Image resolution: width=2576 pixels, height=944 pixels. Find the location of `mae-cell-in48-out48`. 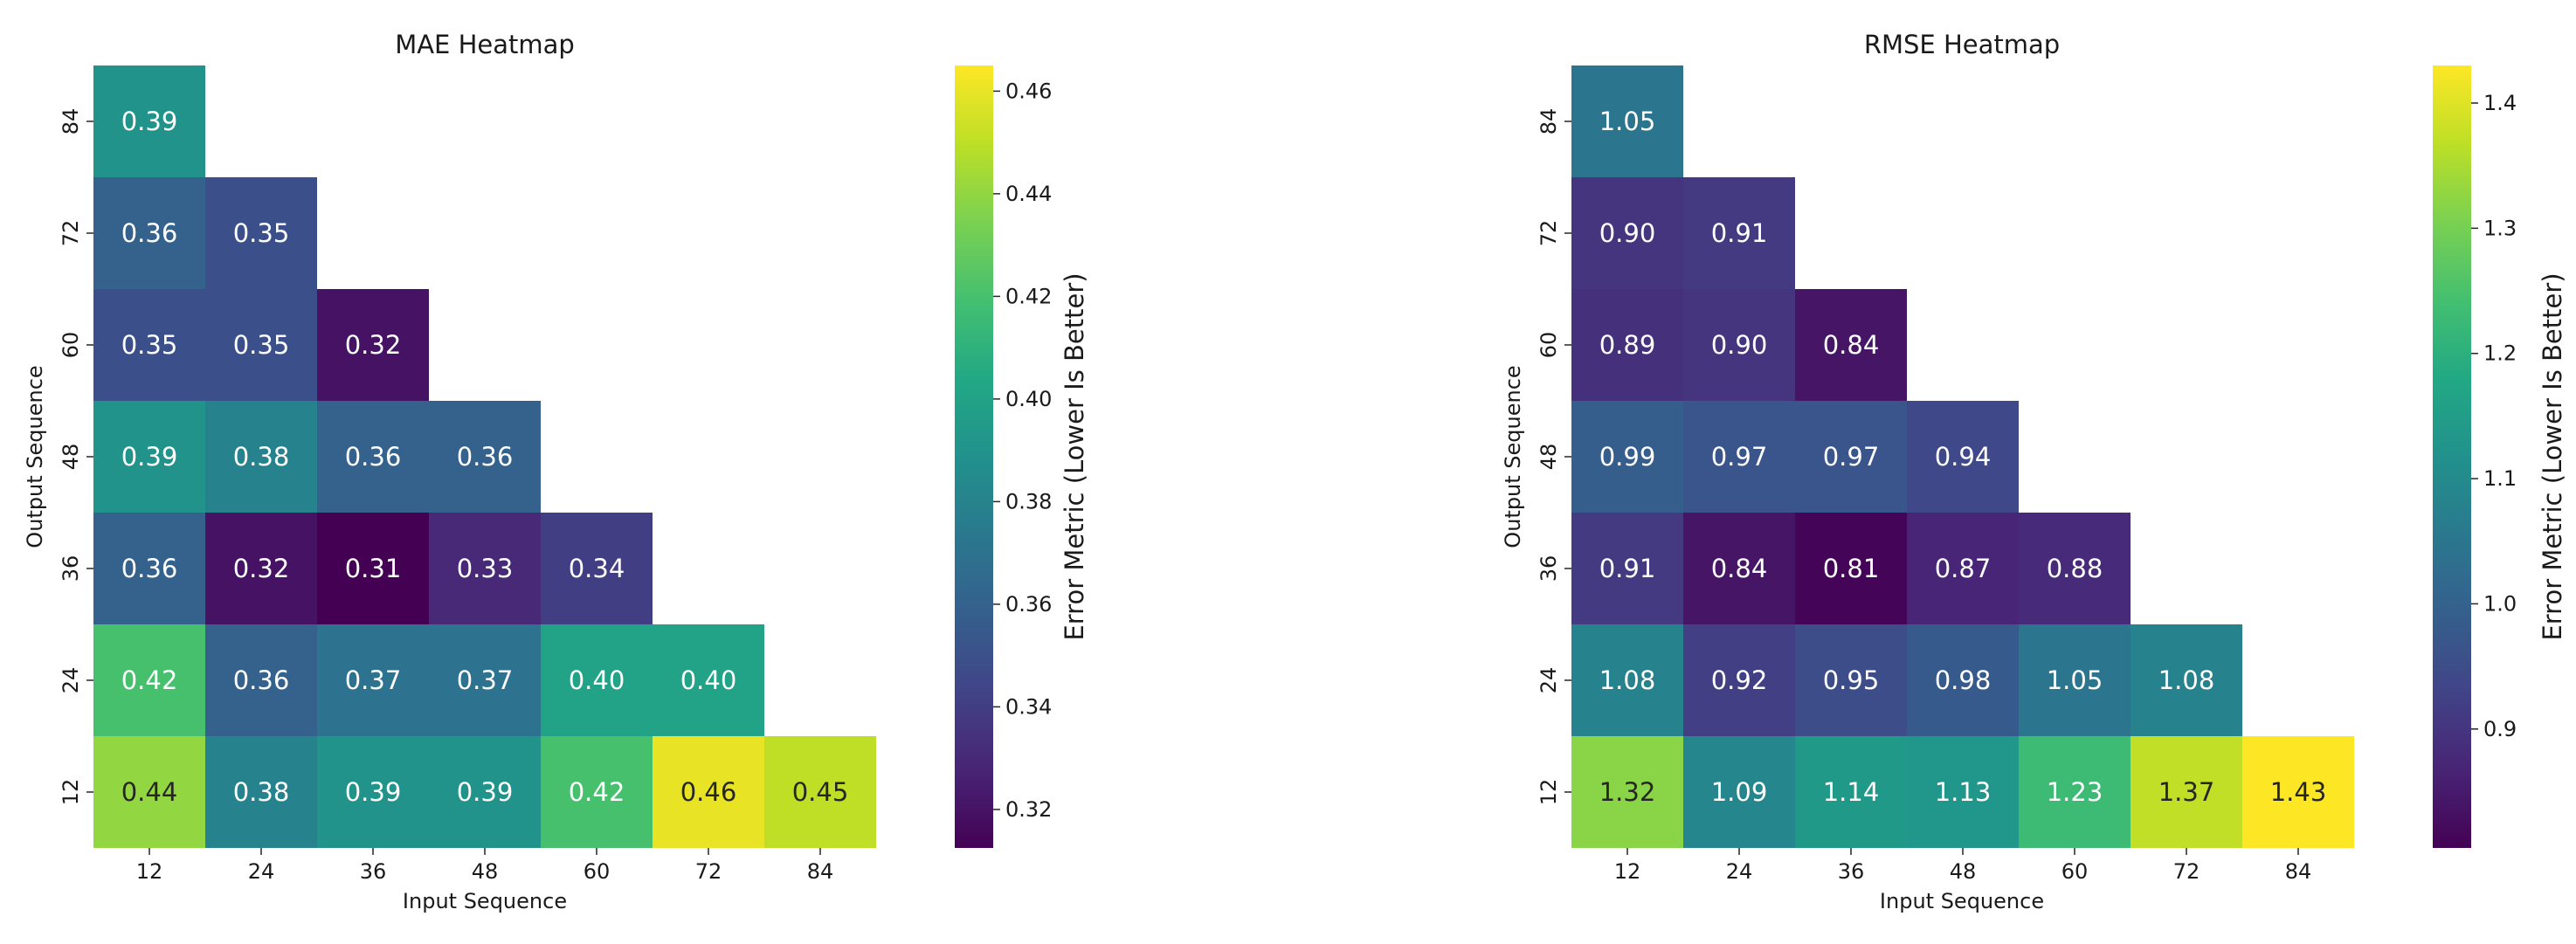

mae-cell-in48-out48 is located at coordinates (485, 457).